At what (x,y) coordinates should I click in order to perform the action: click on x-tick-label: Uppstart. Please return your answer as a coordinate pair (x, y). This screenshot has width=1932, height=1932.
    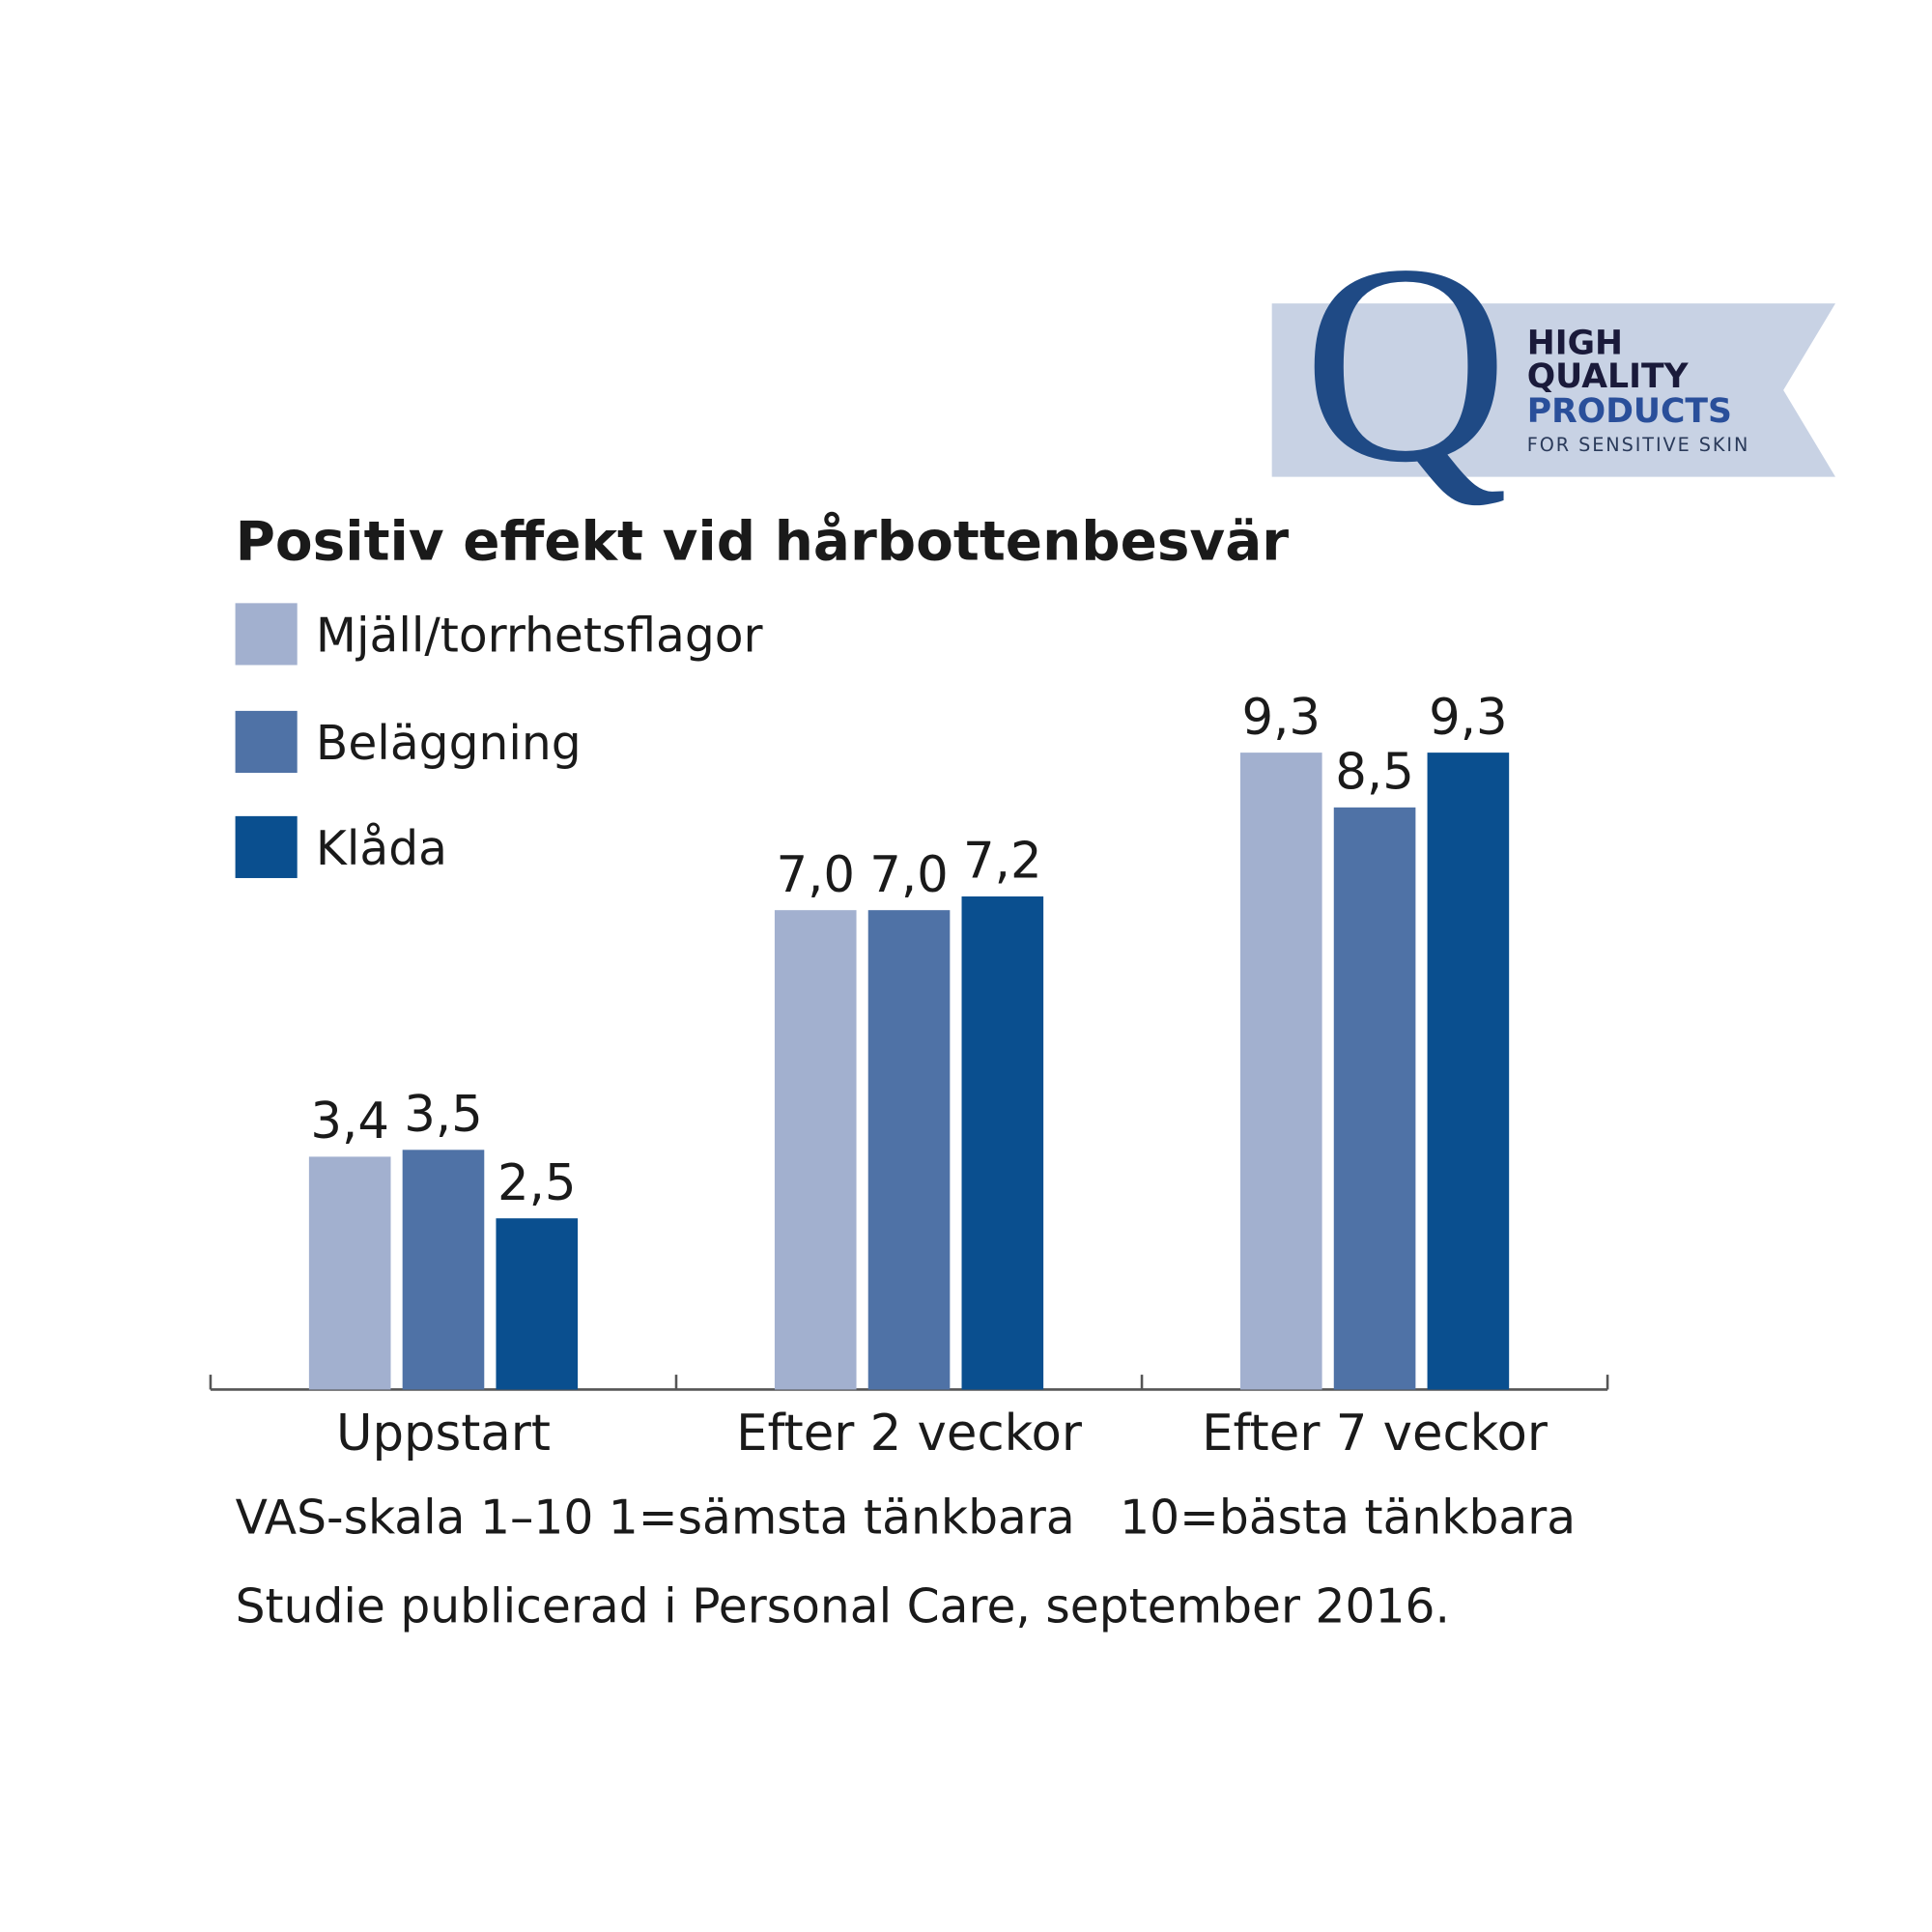
    Looking at the image, I should click on (443, 1434).